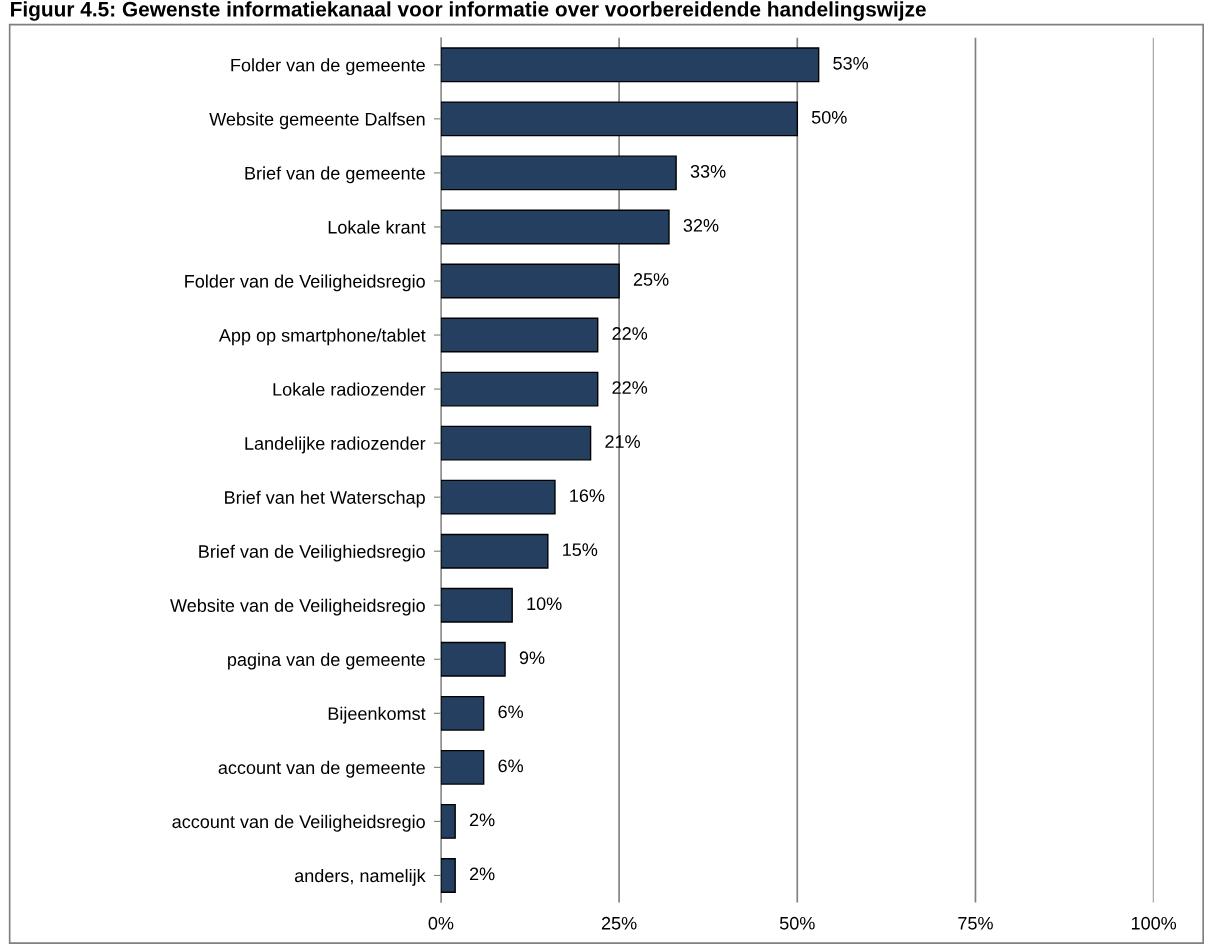 The width and height of the screenshot is (1208, 945). I want to click on data-label: 16%, so click(587, 496).